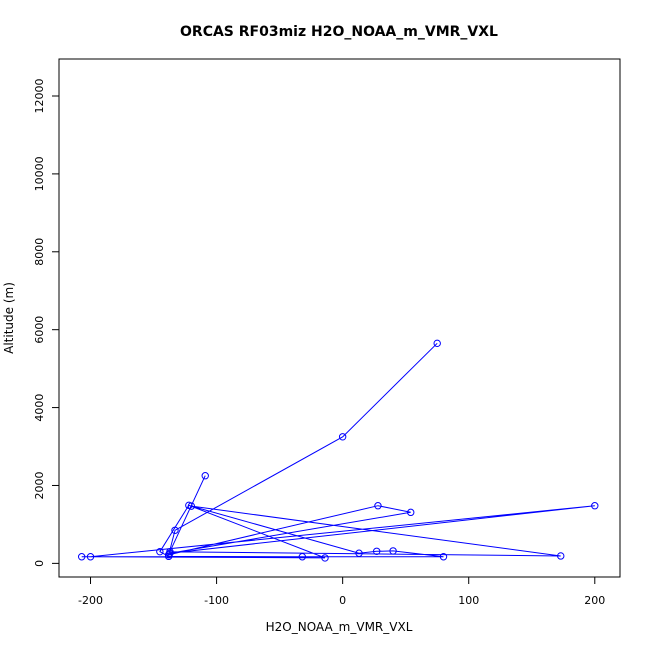  I want to click on y-tick-label: 10000, so click(39, 173).